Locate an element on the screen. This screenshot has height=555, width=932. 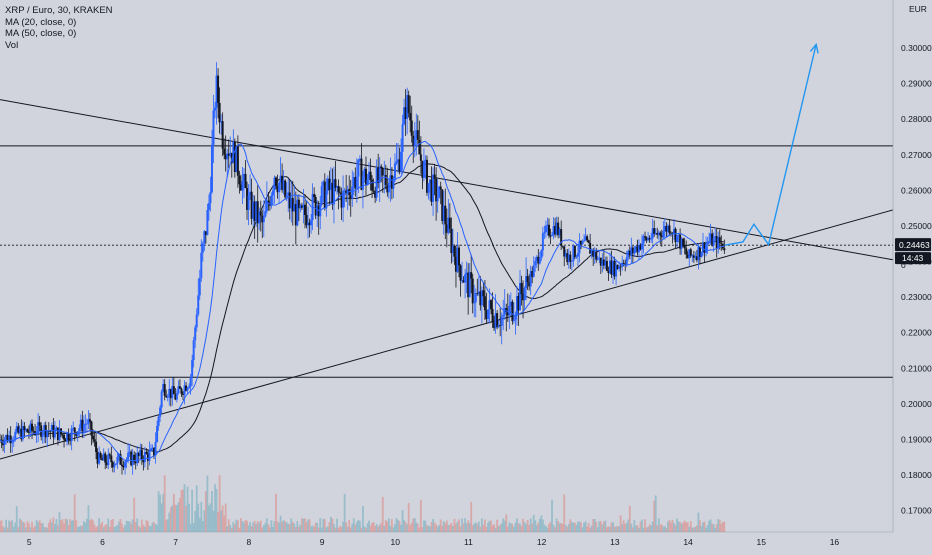
time-axis: 5 6 7 8 9 10 11 12 13 14 15 16 is located at coordinates (466, 540).